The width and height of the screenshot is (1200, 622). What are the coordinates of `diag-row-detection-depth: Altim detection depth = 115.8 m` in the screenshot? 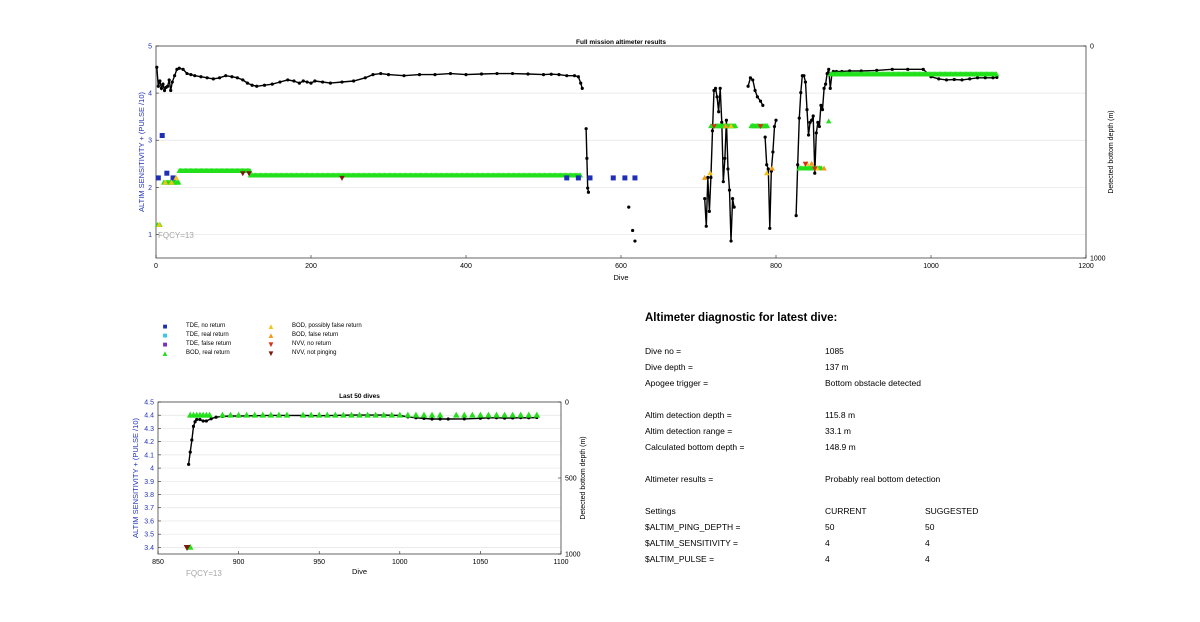 It's located at (915, 418).